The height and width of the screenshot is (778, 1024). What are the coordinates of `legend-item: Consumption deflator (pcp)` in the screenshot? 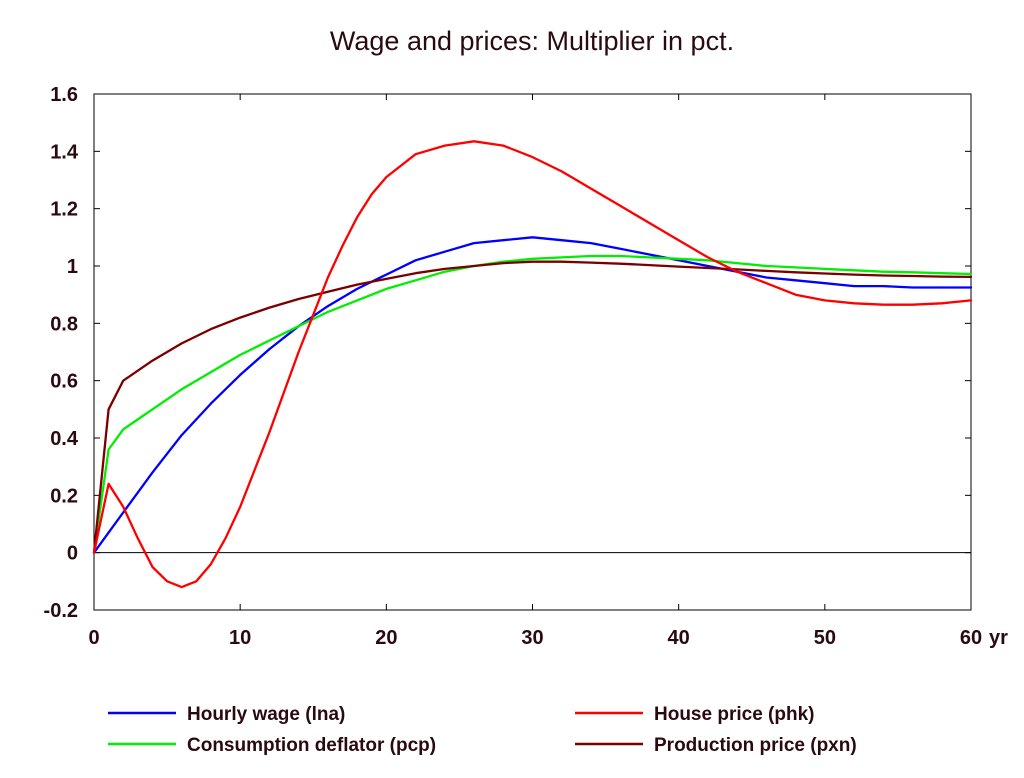 It's located at (272, 745).